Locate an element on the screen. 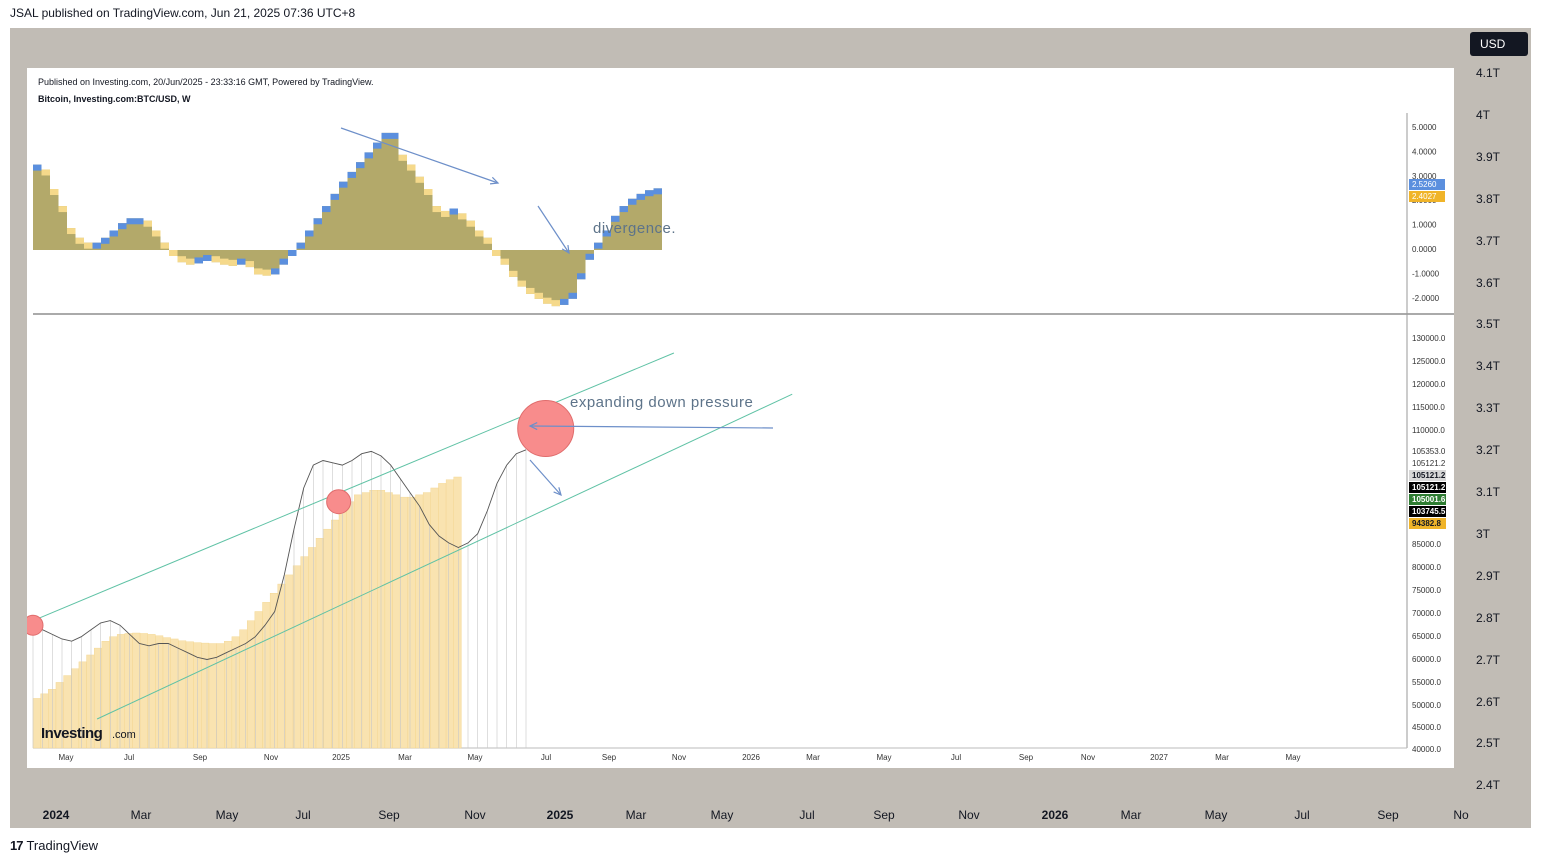  outer-price-tick: 3.6T is located at coordinates (1488, 282).